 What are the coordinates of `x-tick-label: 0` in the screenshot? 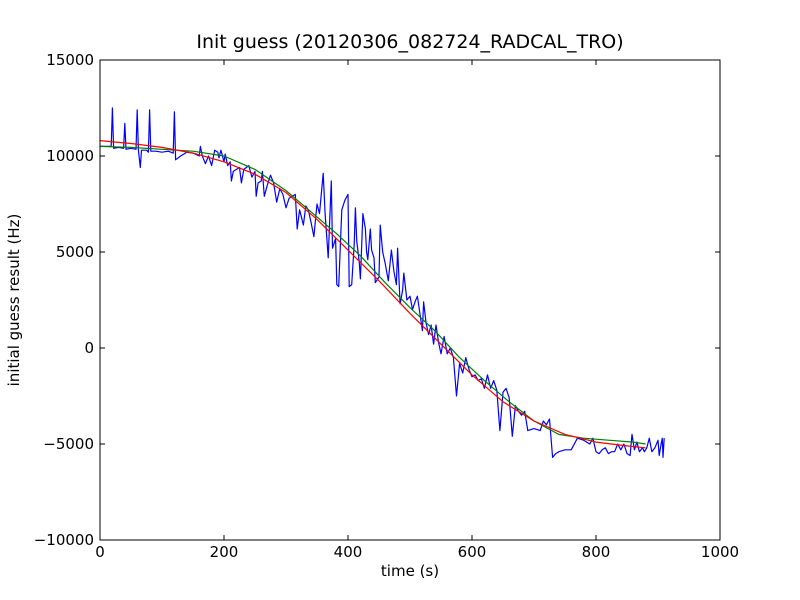 It's located at (100, 552).